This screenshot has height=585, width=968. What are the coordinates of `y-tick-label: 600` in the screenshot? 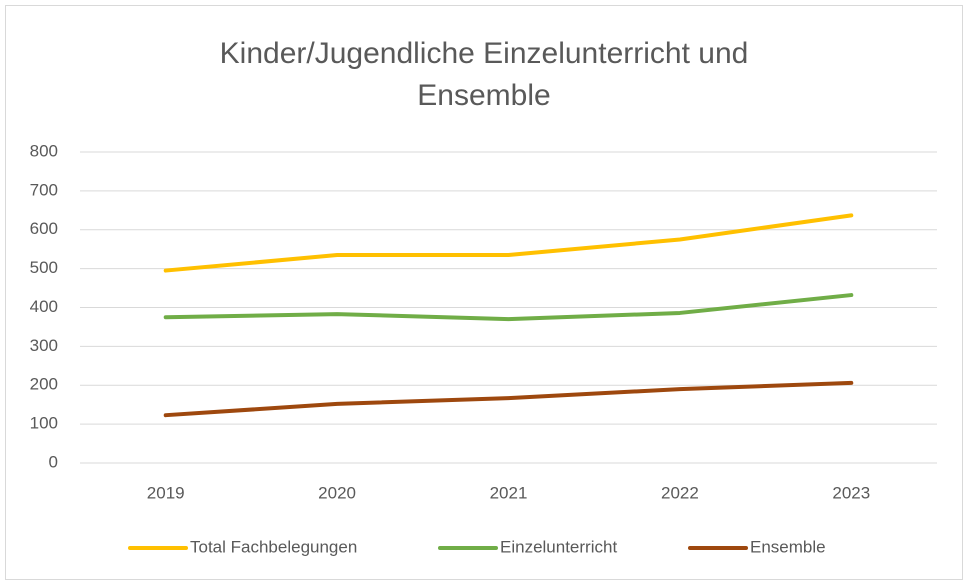 It's located at (44, 228).